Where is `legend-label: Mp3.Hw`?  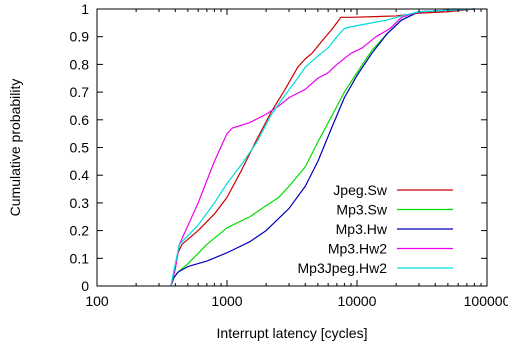
legend-label: Mp3.Hw is located at coordinates (362, 229).